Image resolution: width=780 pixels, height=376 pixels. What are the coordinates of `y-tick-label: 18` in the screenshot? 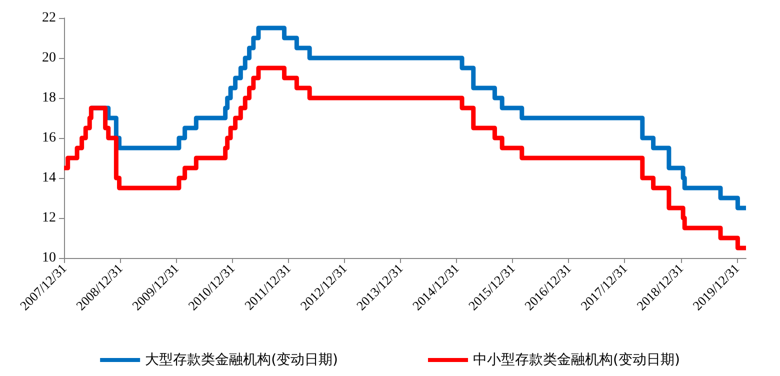 It's located at (49, 98).